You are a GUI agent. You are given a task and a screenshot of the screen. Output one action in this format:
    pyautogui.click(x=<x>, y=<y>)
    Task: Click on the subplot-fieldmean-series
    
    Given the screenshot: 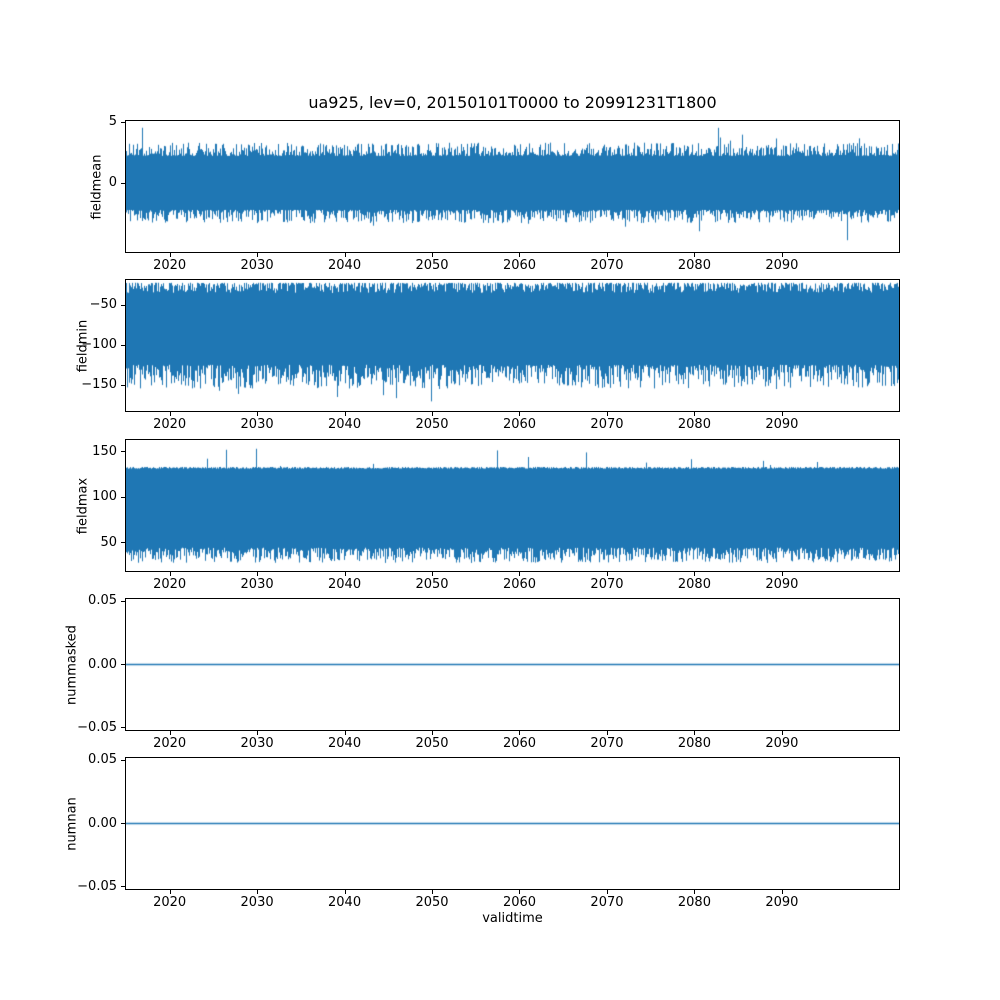 What is the action you would take?
    pyautogui.click(x=512, y=186)
    